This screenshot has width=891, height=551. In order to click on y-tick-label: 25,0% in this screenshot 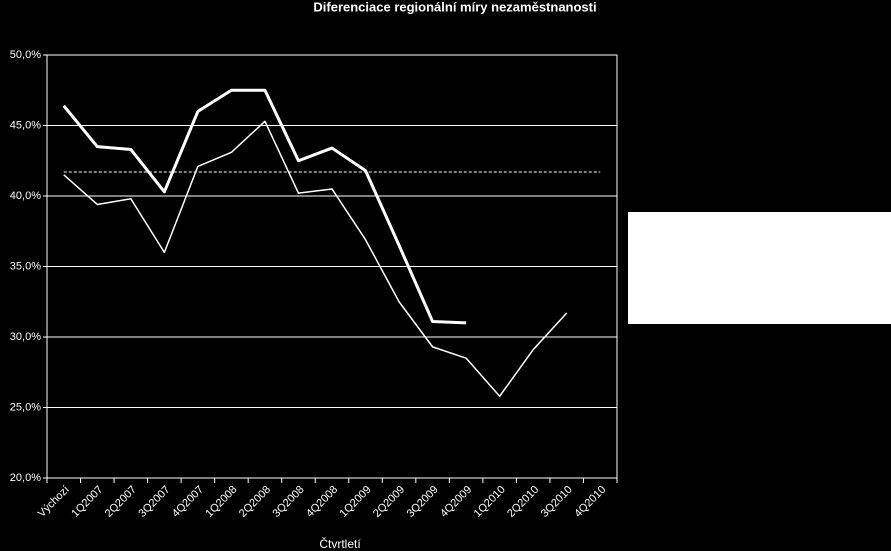, I will do `click(25, 407)`.